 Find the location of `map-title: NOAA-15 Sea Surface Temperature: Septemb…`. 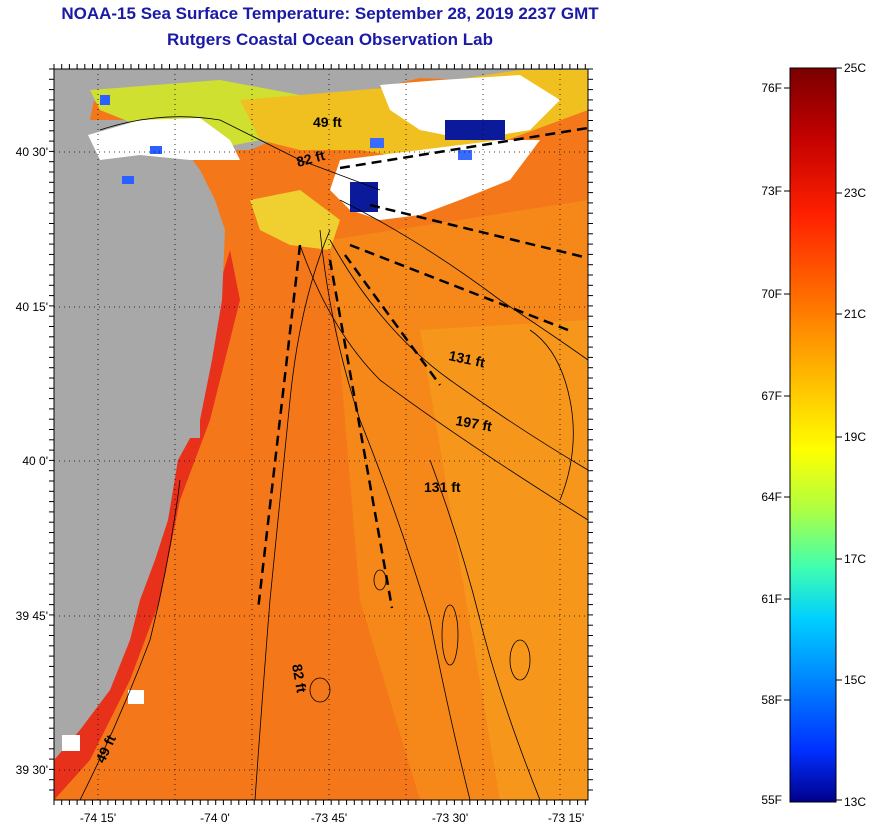

map-title: NOAA-15 Sea Surface Temperature: Septemb… is located at coordinates (330, 13).